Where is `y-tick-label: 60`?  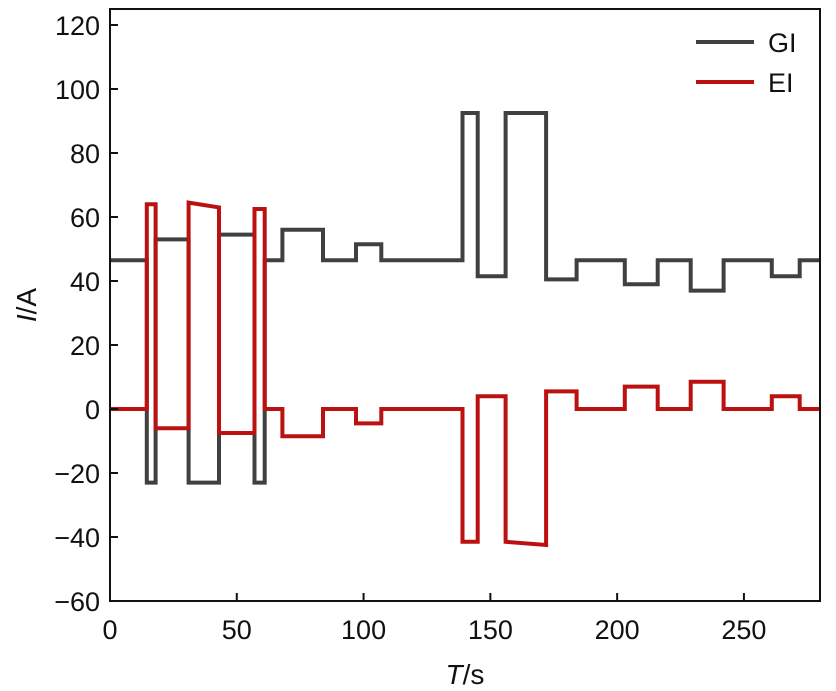
y-tick-label: 60 is located at coordinates (85, 218).